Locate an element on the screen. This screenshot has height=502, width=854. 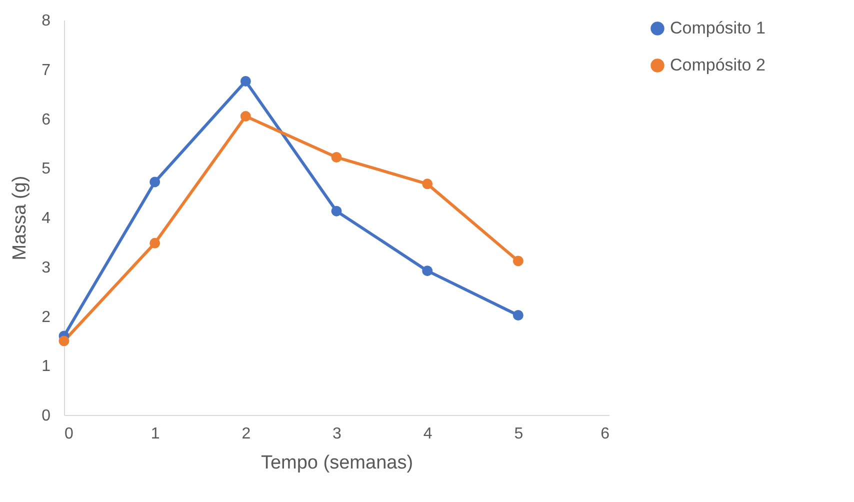
y-tick-label: 5 is located at coordinates (46, 169).